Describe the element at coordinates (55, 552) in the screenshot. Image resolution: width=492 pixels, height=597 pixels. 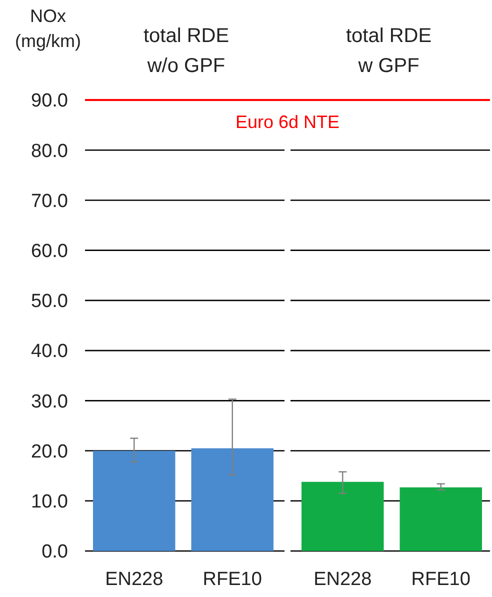
I see `y-tick-label: 0.0` at that location.